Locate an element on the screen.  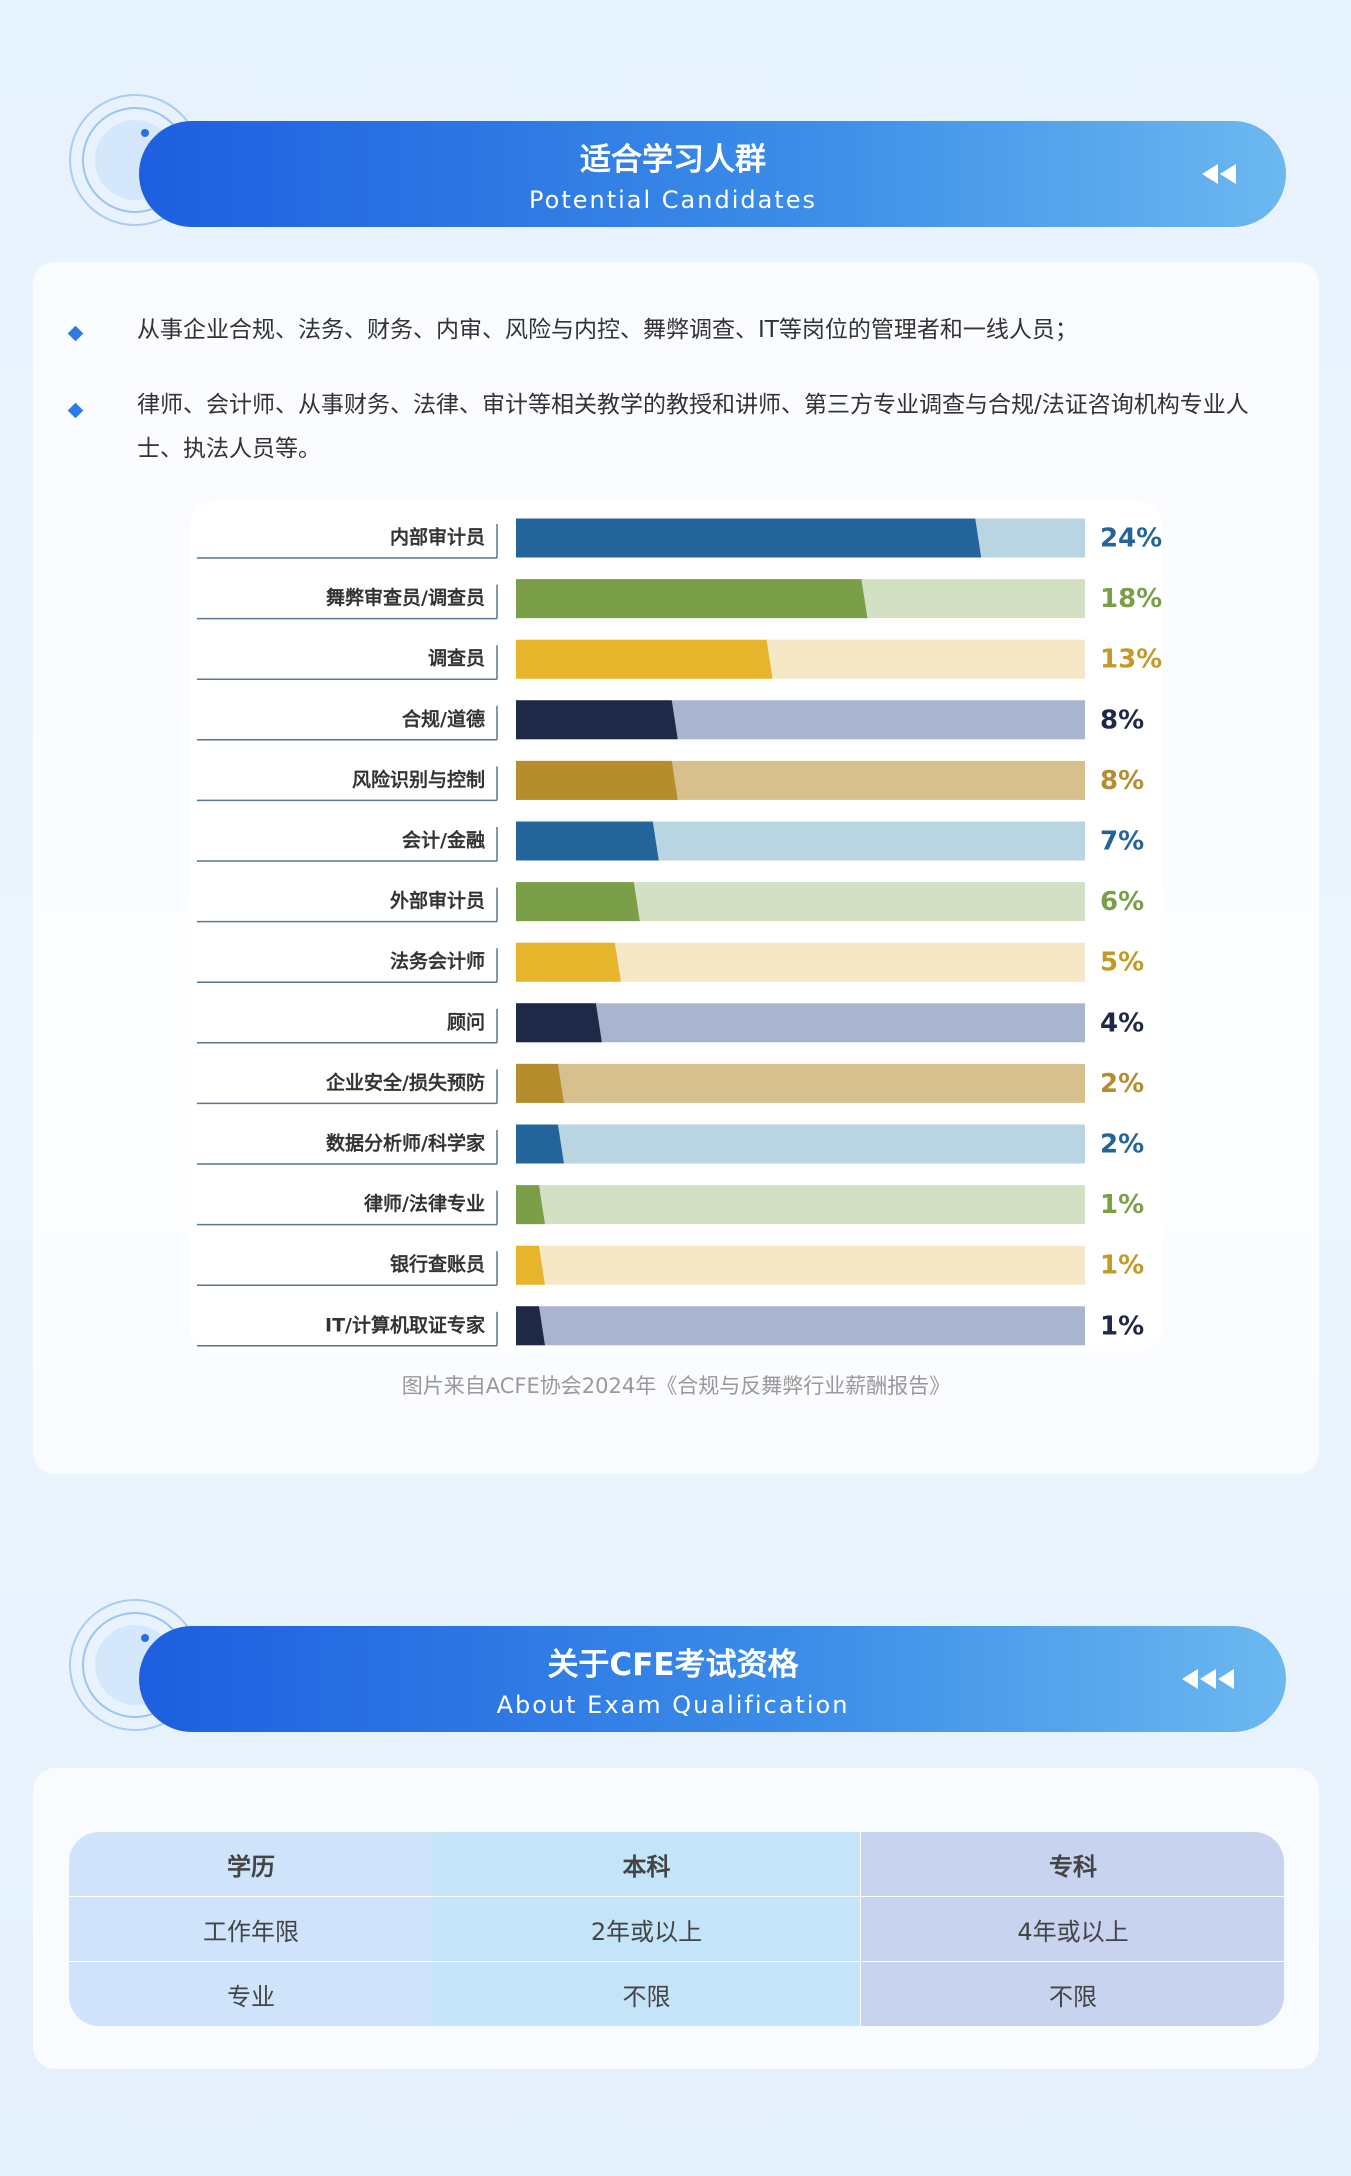
table-cell: 工作年限 is located at coordinates (251, 1929).